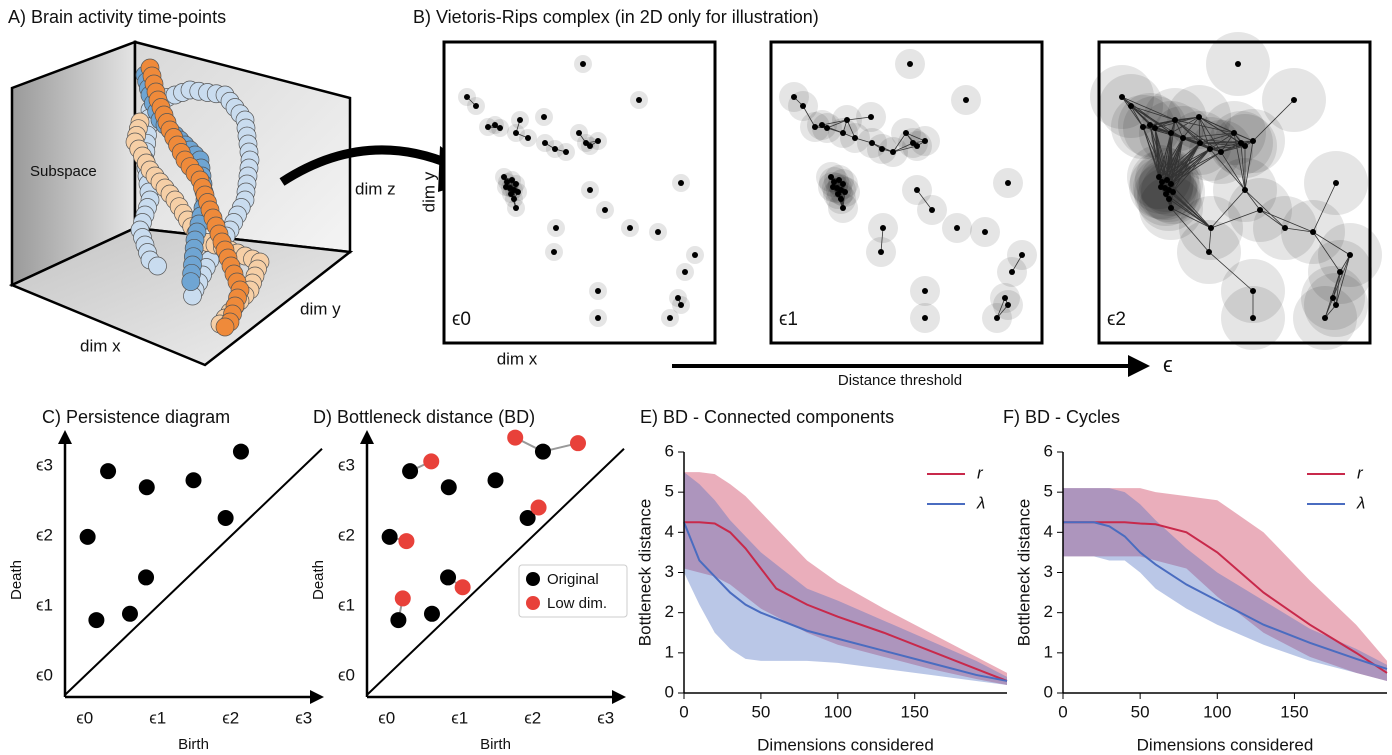  I want to click on line, so click(845, 601).